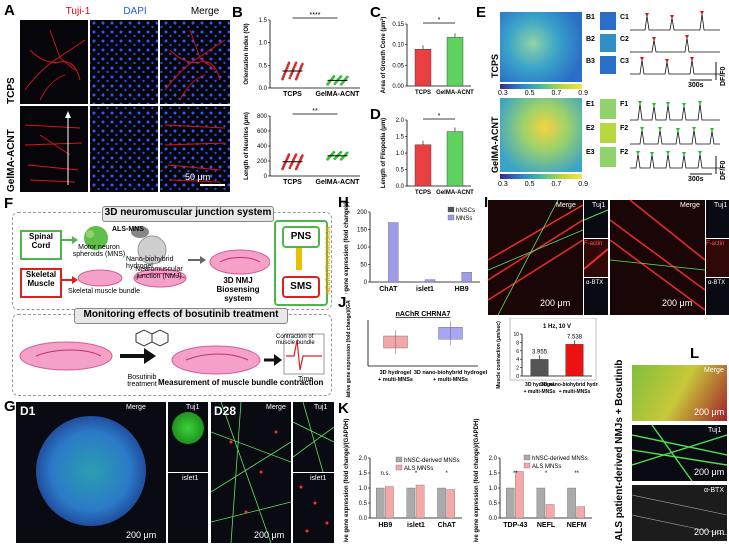  What do you see at coordinates (515, 525) in the screenshot?
I see `x-tick-label: TDP-43` at bounding box center [515, 525].